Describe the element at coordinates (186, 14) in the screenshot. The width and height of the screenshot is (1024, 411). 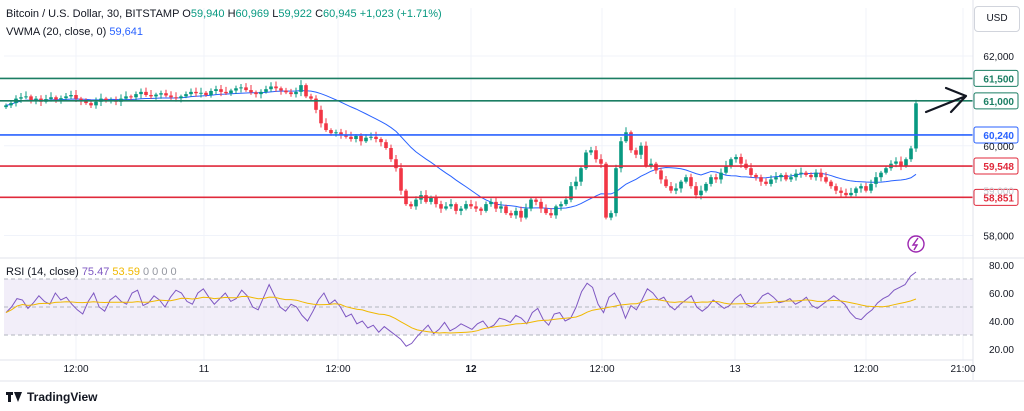
I see `ohlc-open-label: O` at that location.